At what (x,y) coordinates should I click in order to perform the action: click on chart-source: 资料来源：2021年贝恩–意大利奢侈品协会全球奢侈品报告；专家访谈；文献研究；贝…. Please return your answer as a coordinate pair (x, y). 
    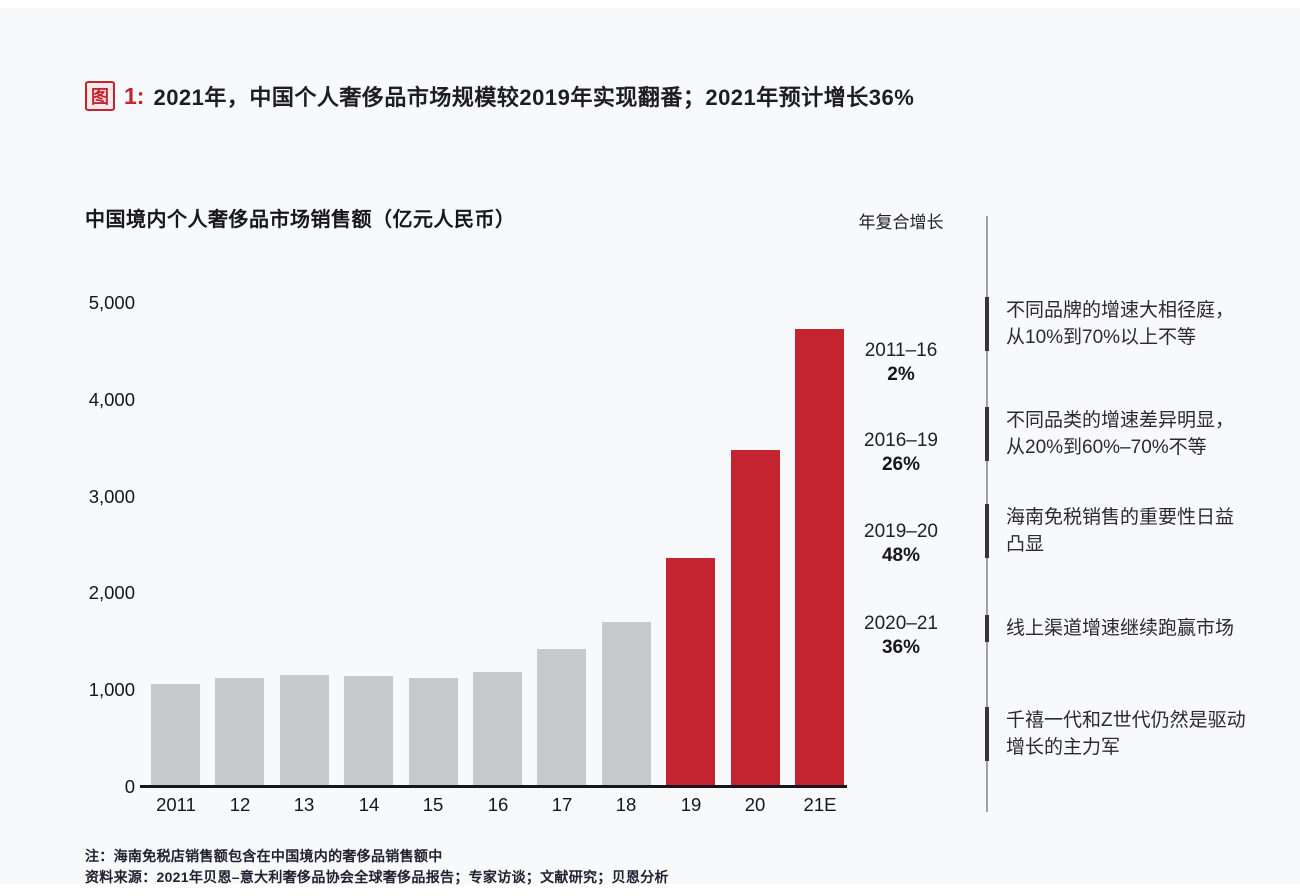
    Looking at the image, I should click on (377, 877).